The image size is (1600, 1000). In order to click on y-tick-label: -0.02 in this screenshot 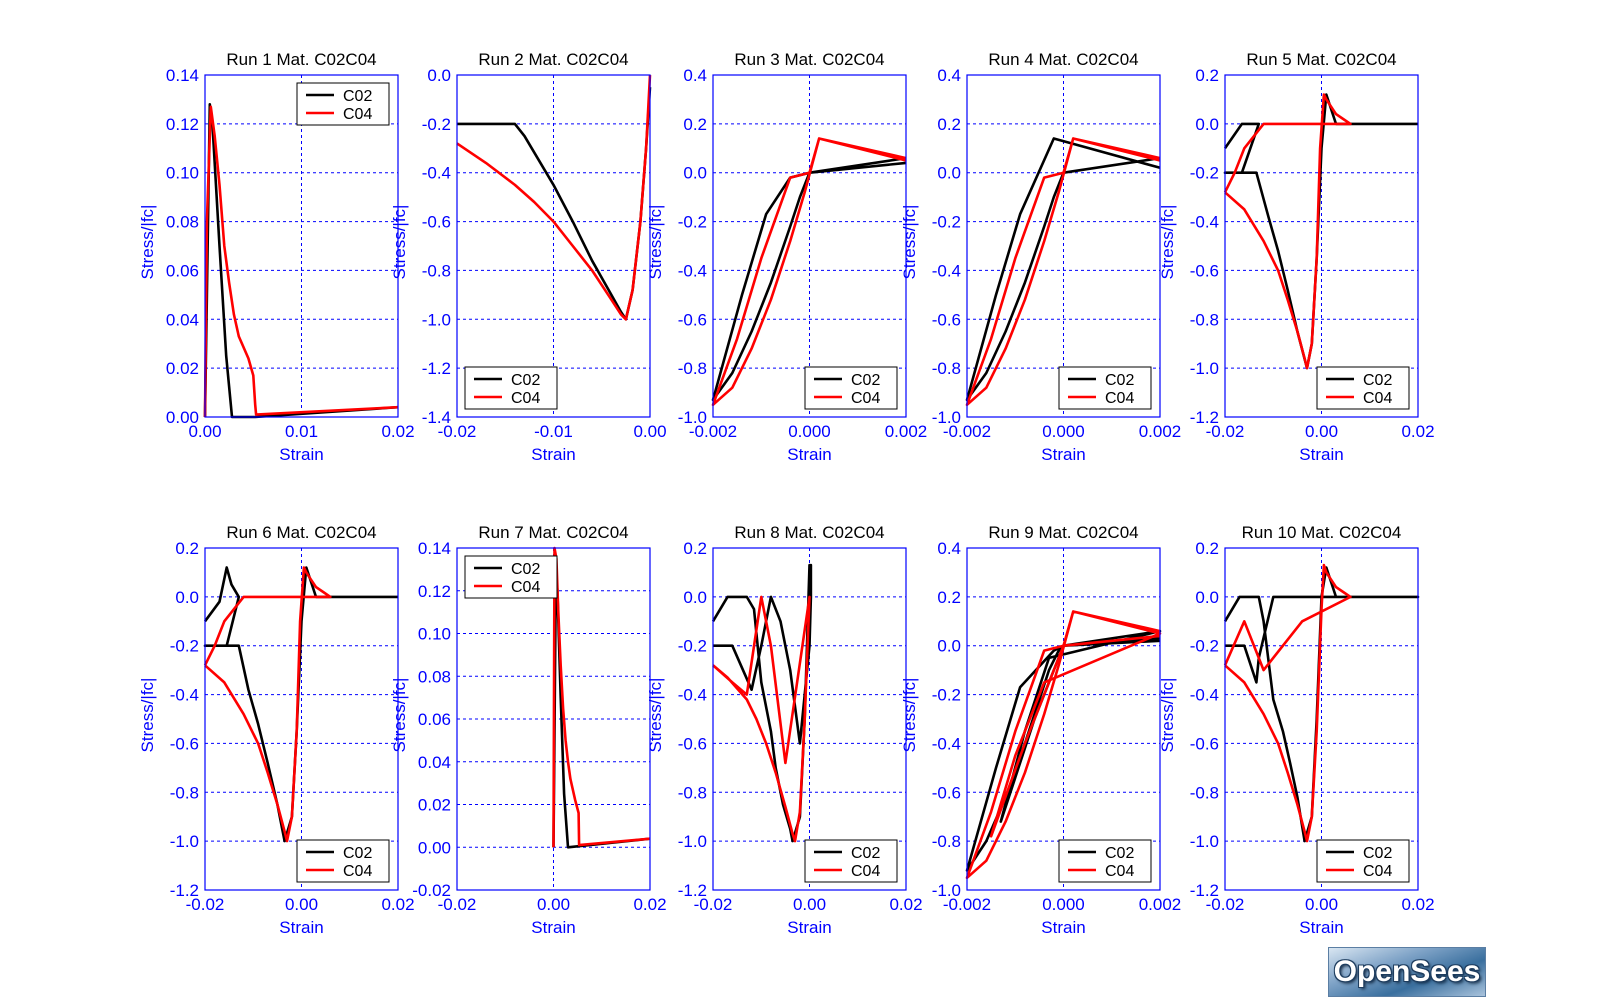, I will do `click(431, 890)`.